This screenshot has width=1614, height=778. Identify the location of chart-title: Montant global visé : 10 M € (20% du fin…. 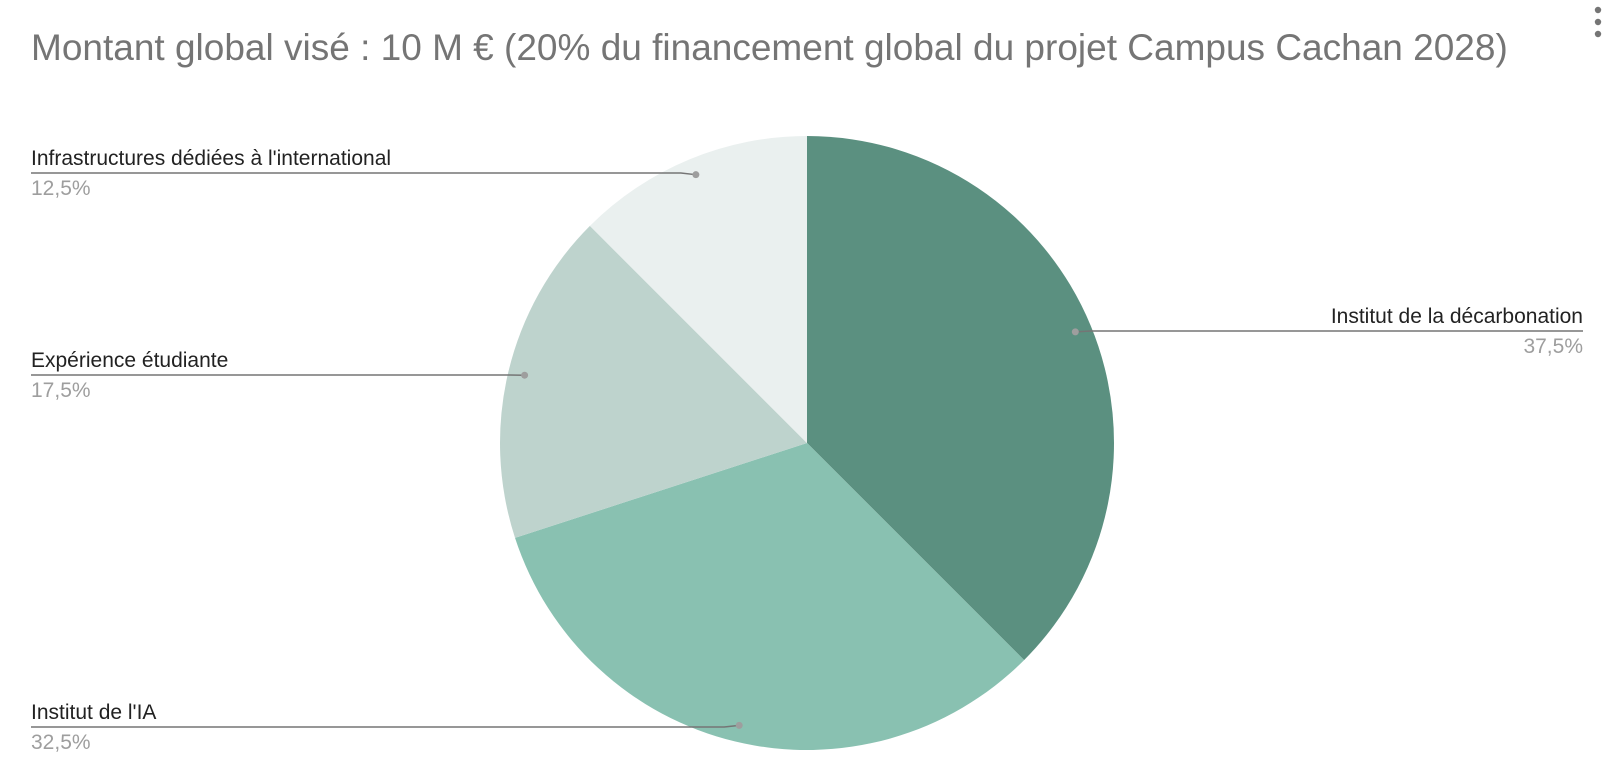
(769, 47).